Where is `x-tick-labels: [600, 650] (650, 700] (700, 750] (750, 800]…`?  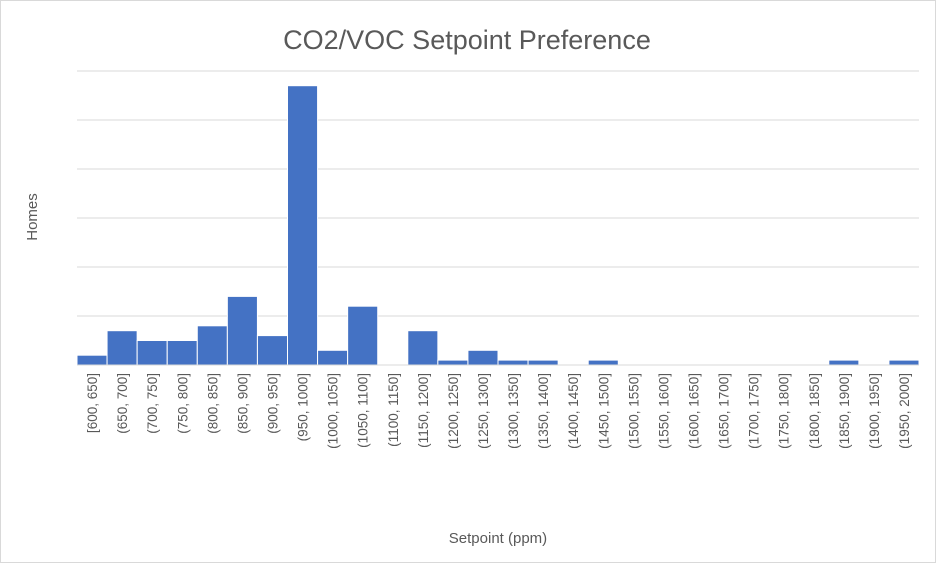
x-tick-labels: [600, 650] (650, 700] (700, 750] (750, 800]… is located at coordinates (498, 411).